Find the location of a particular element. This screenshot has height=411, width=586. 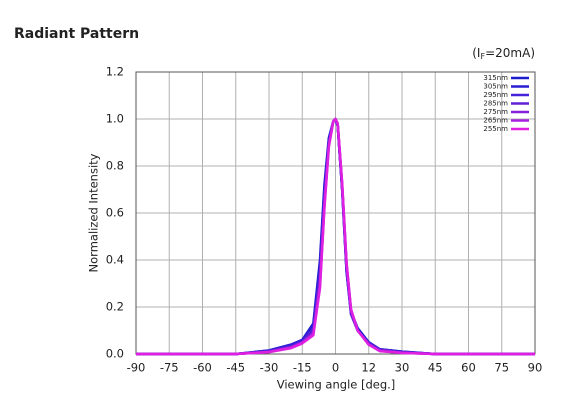

annotation: (IF=20mA) is located at coordinates (503, 53).